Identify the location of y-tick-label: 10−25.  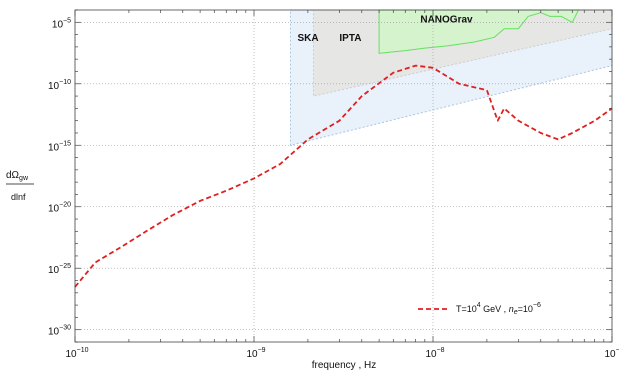
(59, 269).